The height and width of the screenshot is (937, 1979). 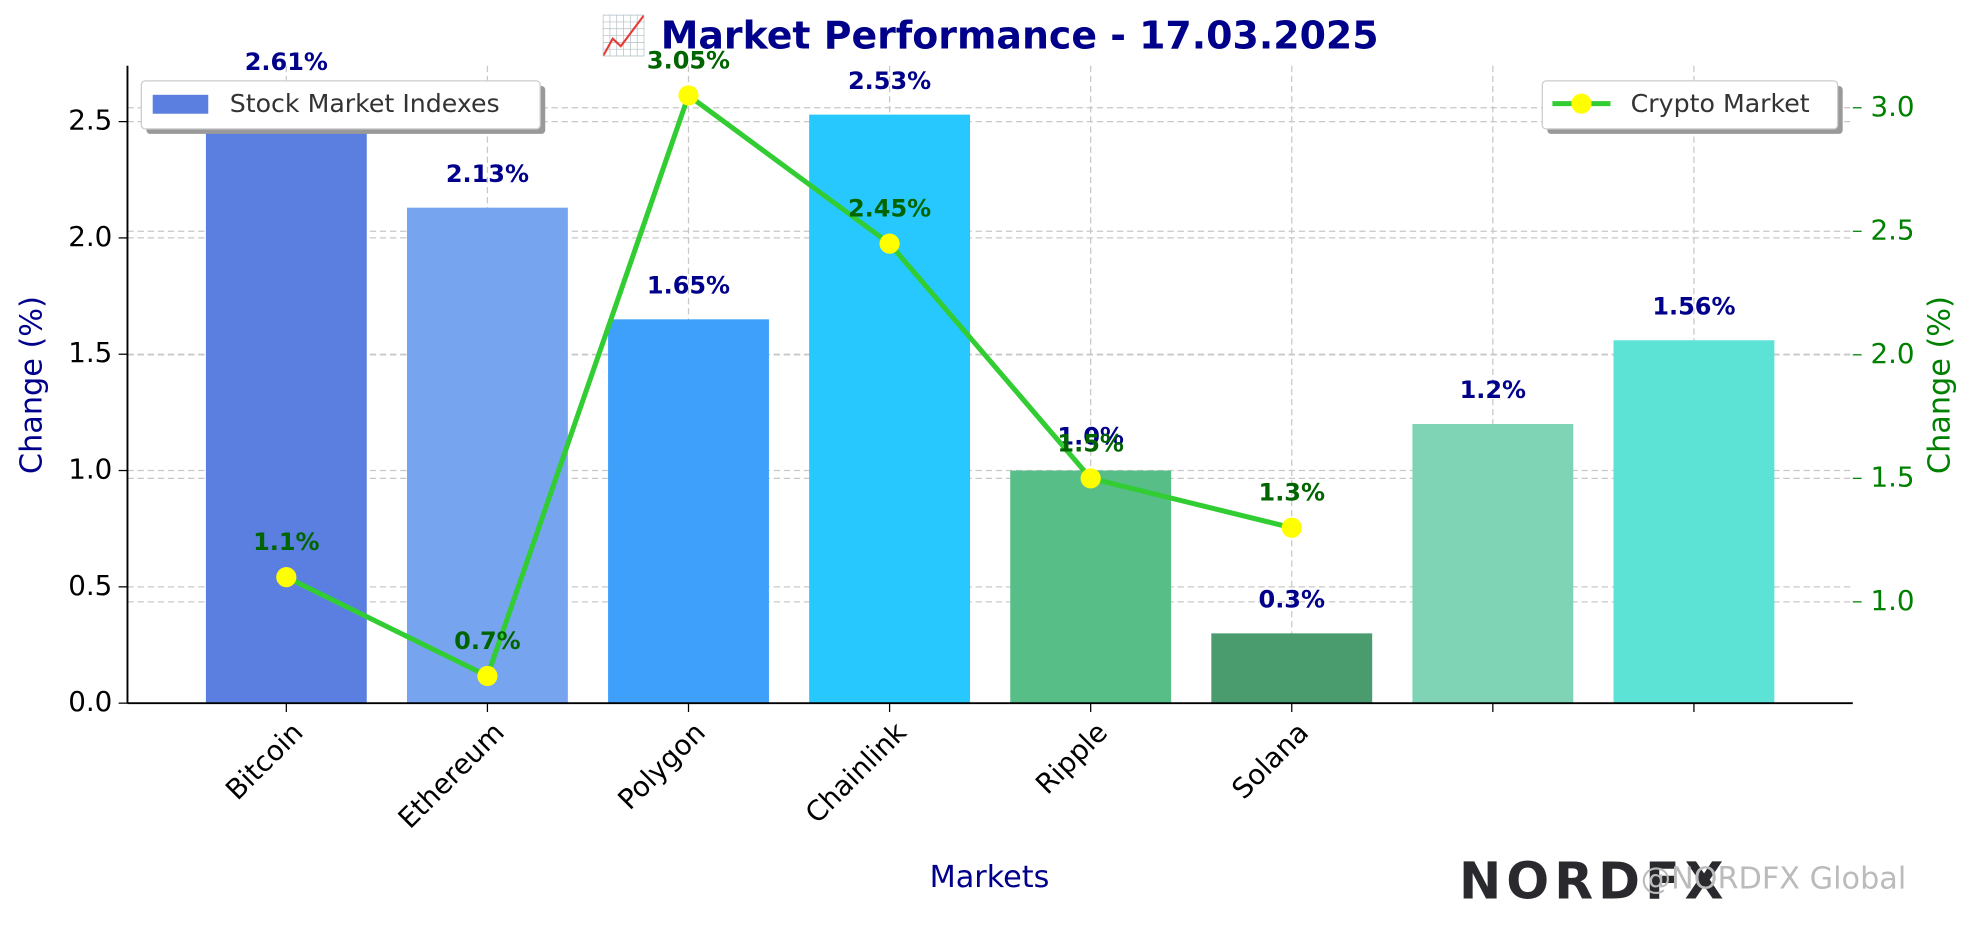 What do you see at coordinates (989, 36) in the screenshot?
I see `chart-title: 📈 Market Performance - 17.03.2025` at bounding box center [989, 36].